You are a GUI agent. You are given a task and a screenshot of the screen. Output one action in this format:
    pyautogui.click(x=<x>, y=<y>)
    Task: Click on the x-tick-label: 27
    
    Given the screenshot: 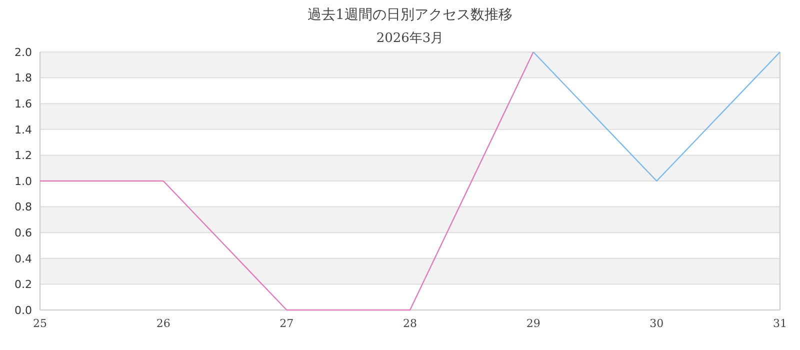 What is the action you would take?
    pyautogui.click(x=287, y=323)
    